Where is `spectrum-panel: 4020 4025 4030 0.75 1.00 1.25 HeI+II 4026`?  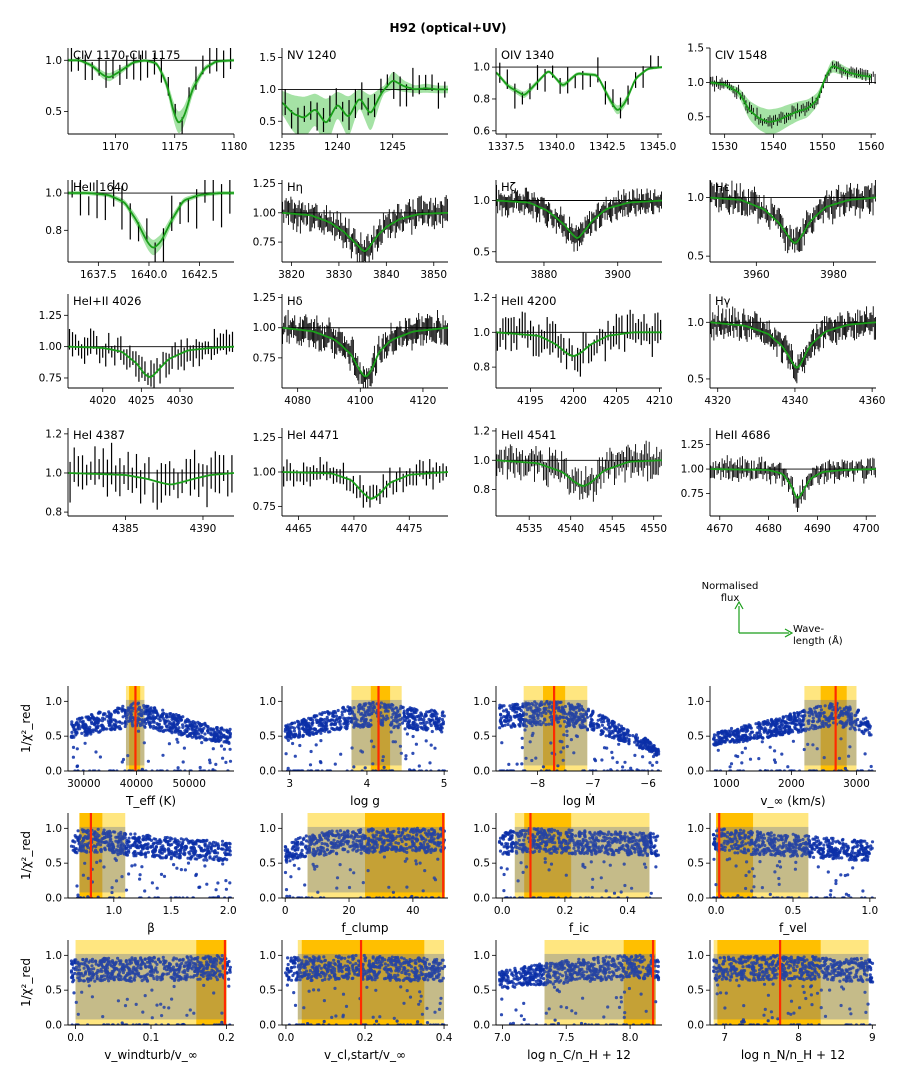
spectrum-panel: 4020 4025 4030 0.75 1.00 1.25 HeI+II 4026 is located at coordinates (136, 350).